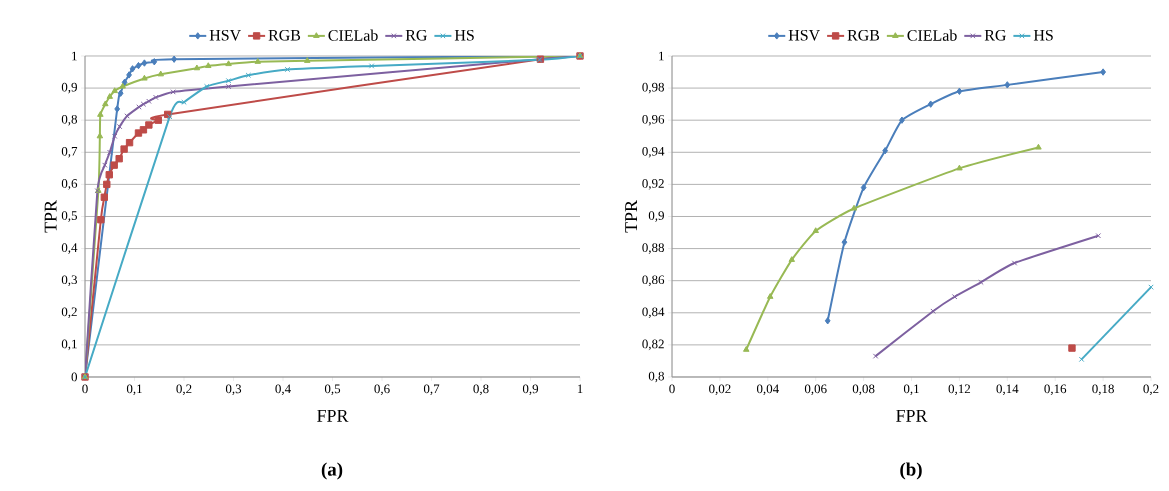 This screenshot has width=1169, height=491. What do you see at coordinates (653, 184) in the screenshot?
I see `y-tick-label: 0,92` at bounding box center [653, 184].